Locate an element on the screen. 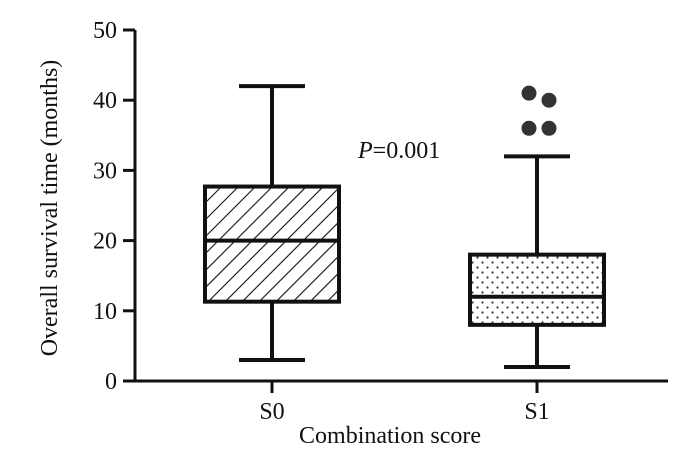 The image size is (700, 450). box-s0 is located at coordinates (272, 223).